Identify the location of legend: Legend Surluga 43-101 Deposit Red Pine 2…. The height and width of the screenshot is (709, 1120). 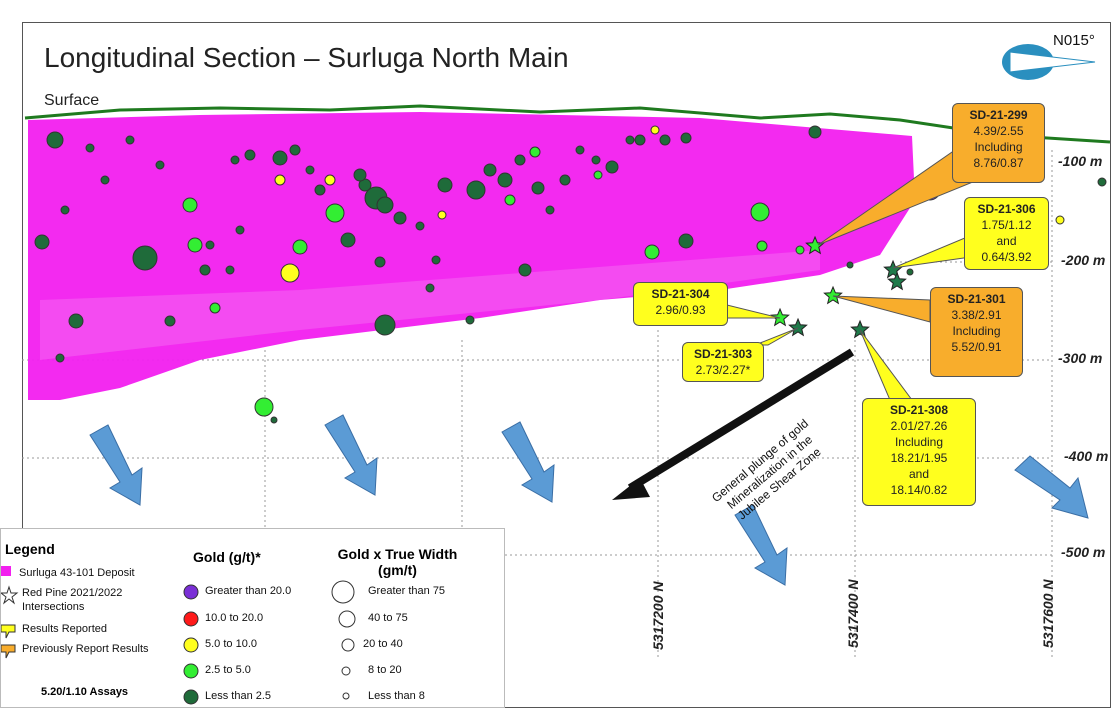
(252, 618).